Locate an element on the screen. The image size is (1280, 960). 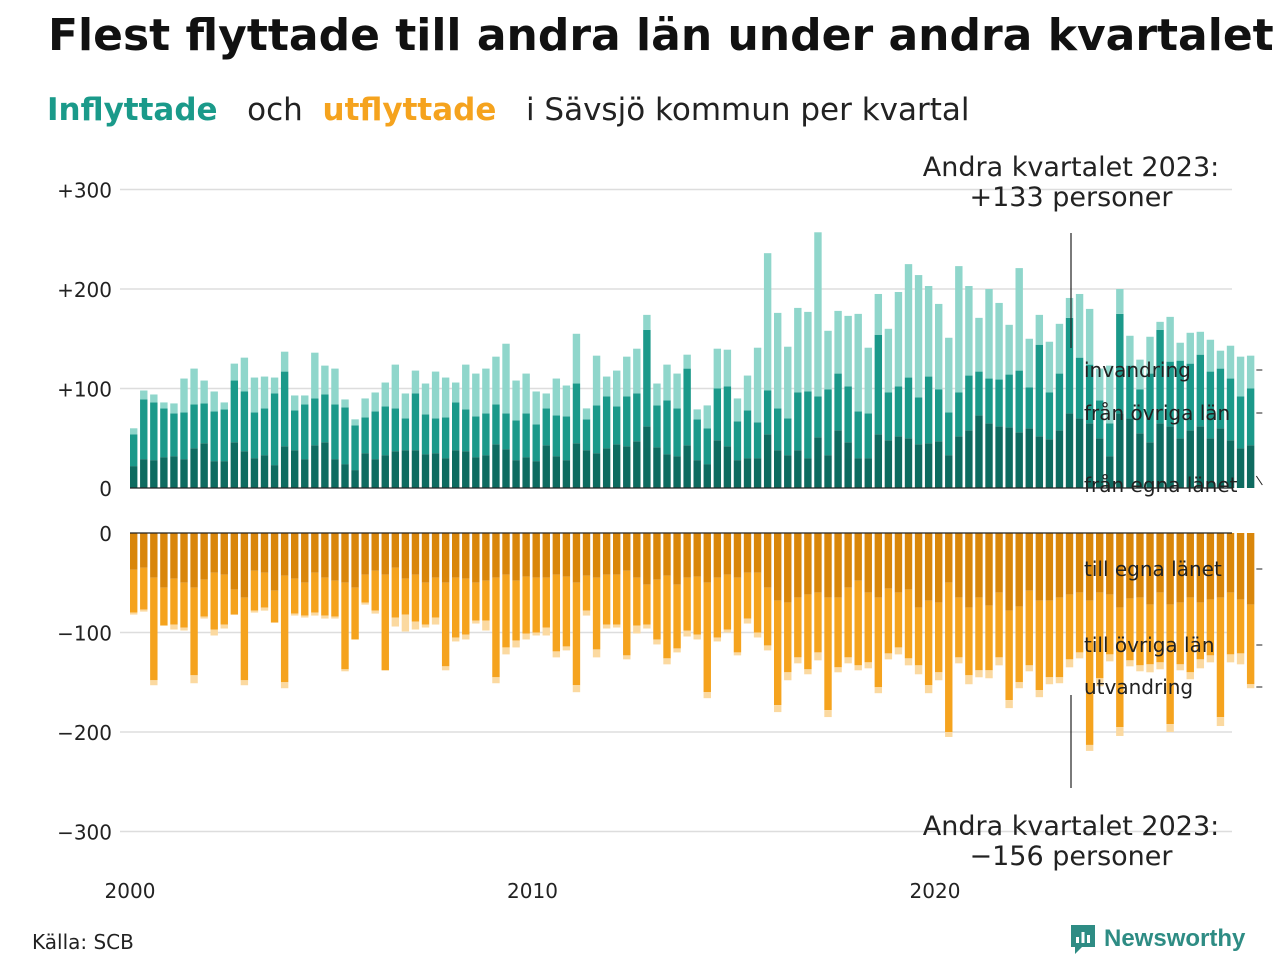
logo-text: Newsworthy is located at coordinates (1175, 938).